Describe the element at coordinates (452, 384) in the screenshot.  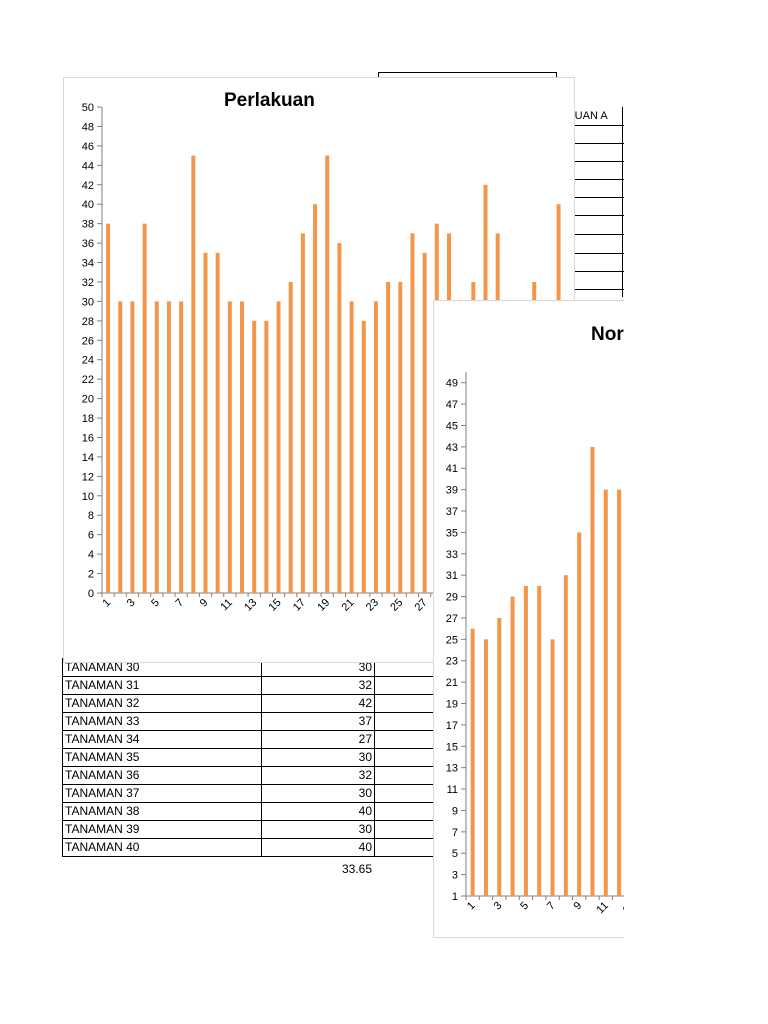
I see `y-tick-label: 49` at that location.